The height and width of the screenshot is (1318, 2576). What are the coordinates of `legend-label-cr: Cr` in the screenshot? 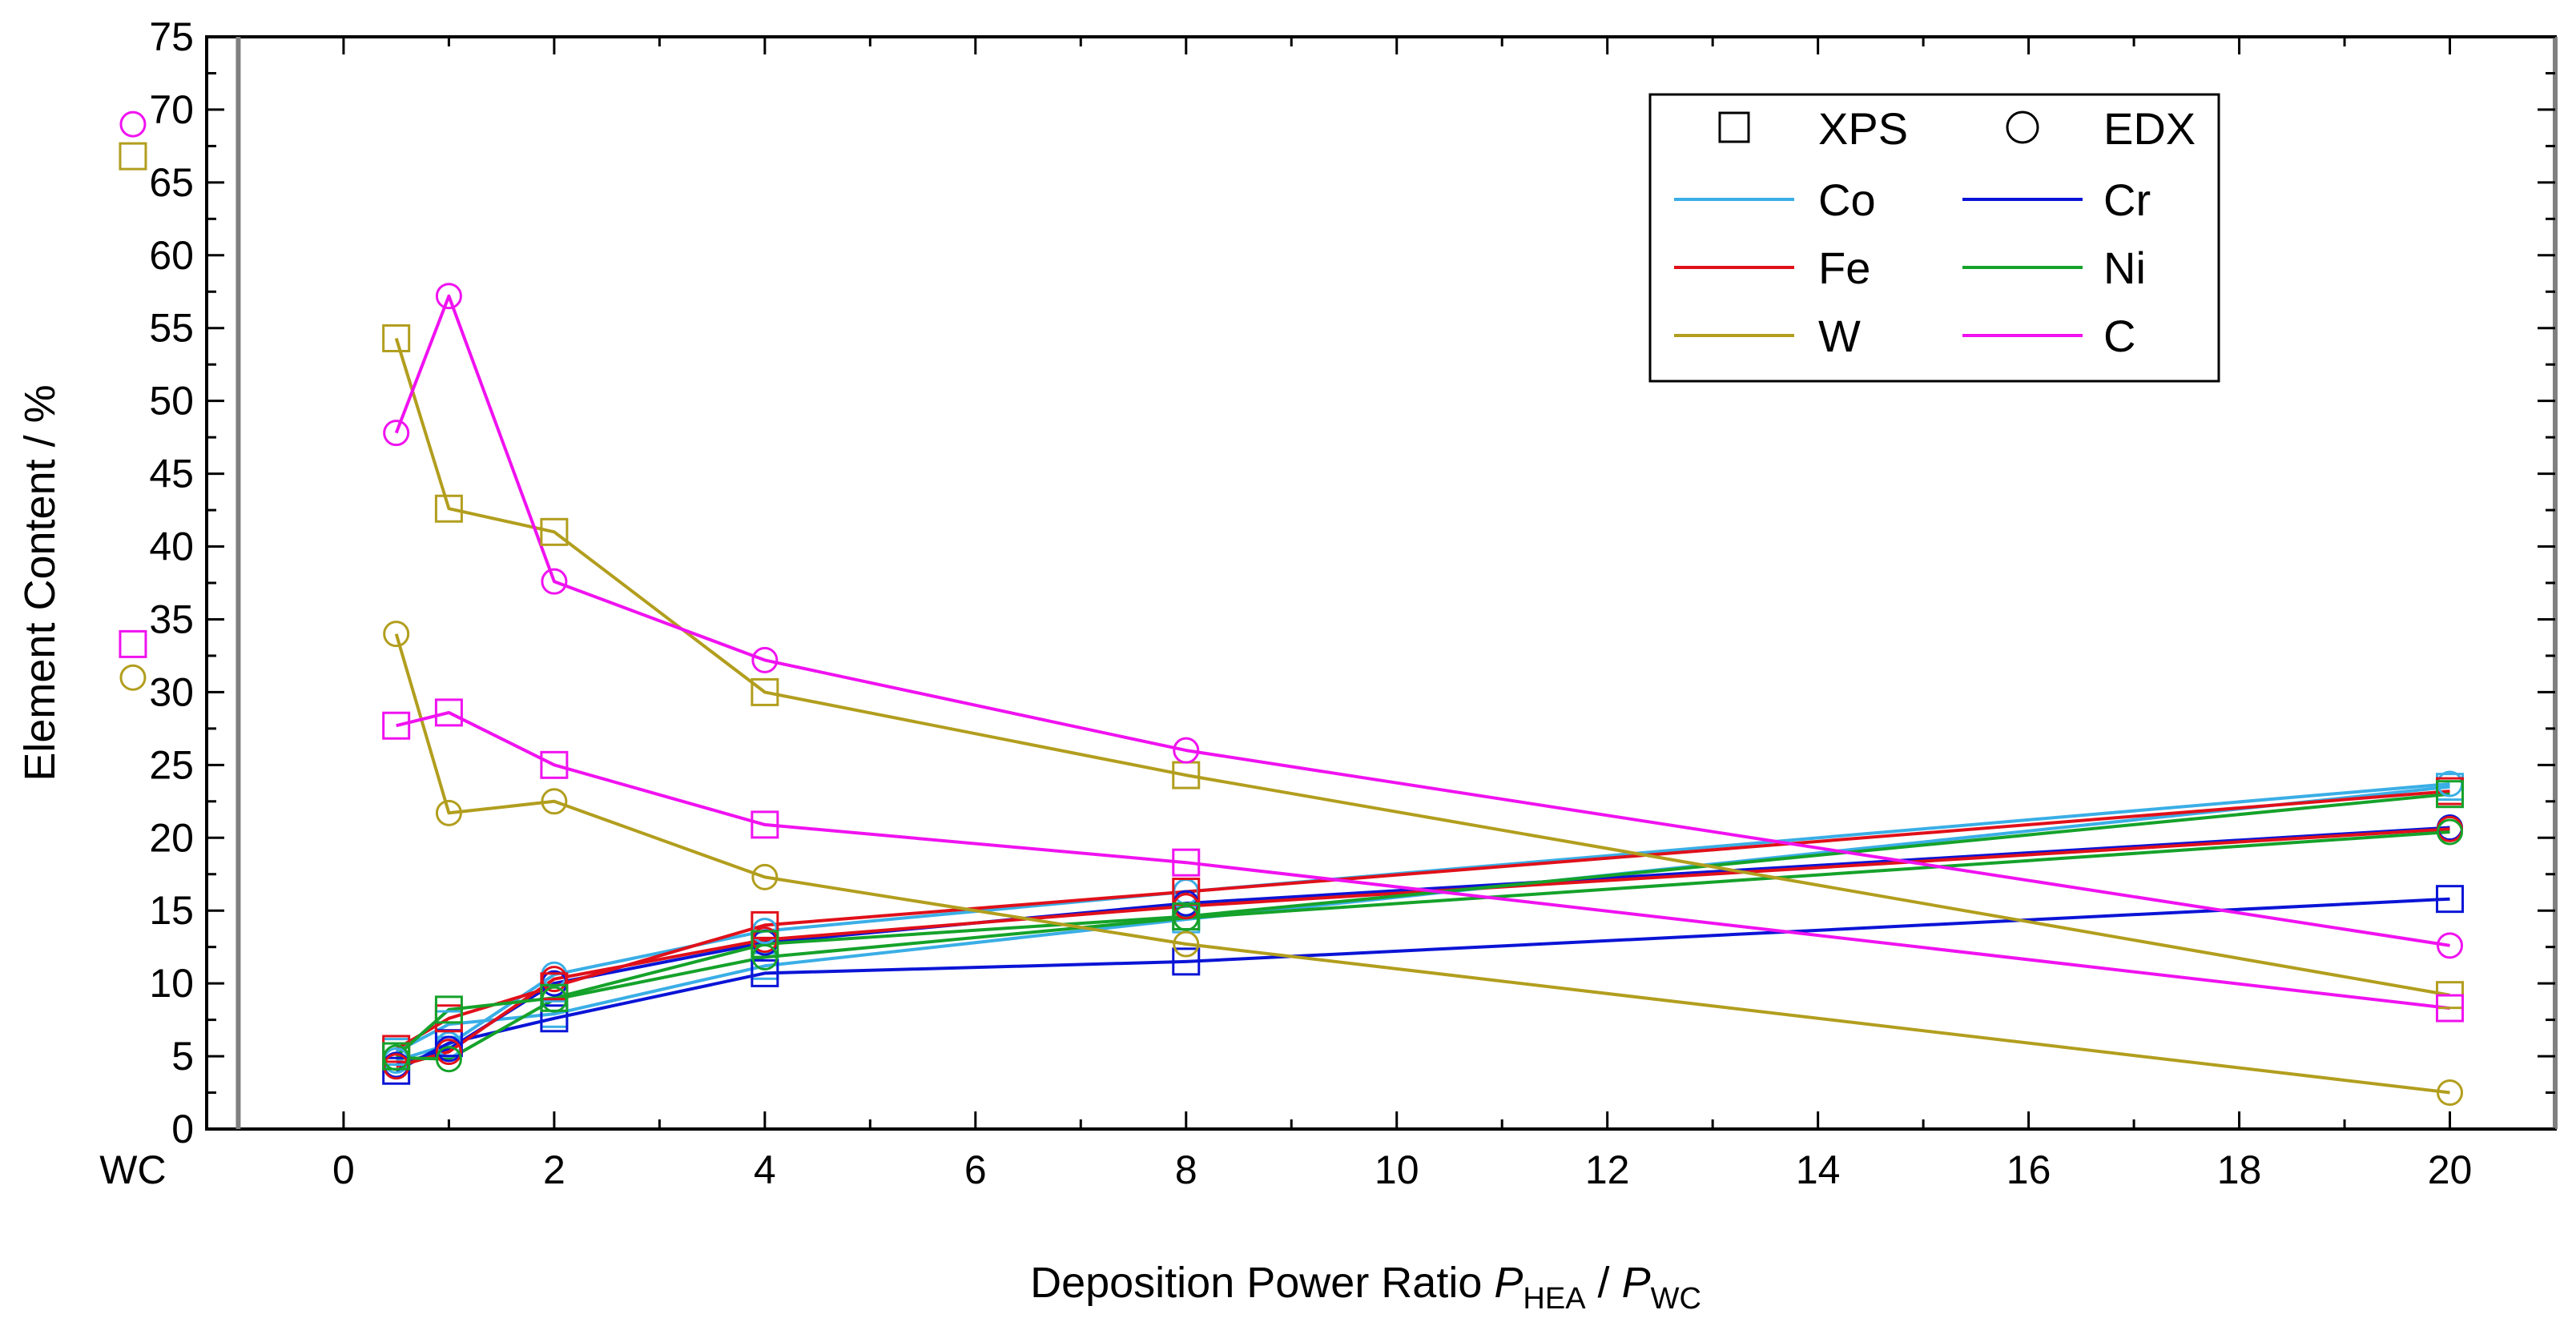 It's located at (2127, 200).